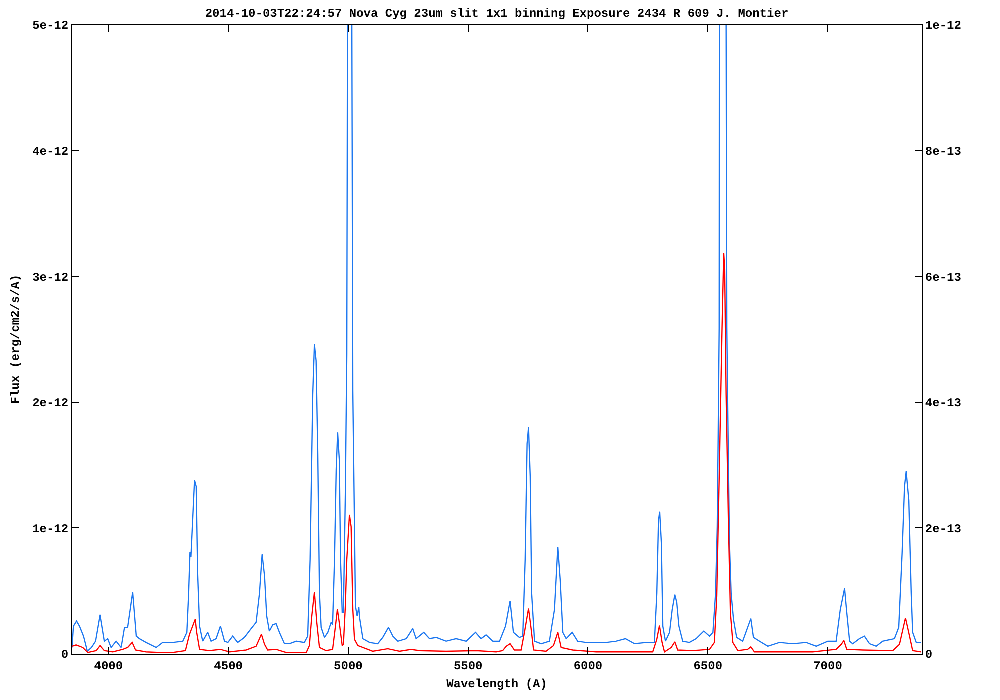 Image resolution: width=1000 pixels, height=700 pixels. I want to click on y-tick-label: 3e-12, so click(50, 277).